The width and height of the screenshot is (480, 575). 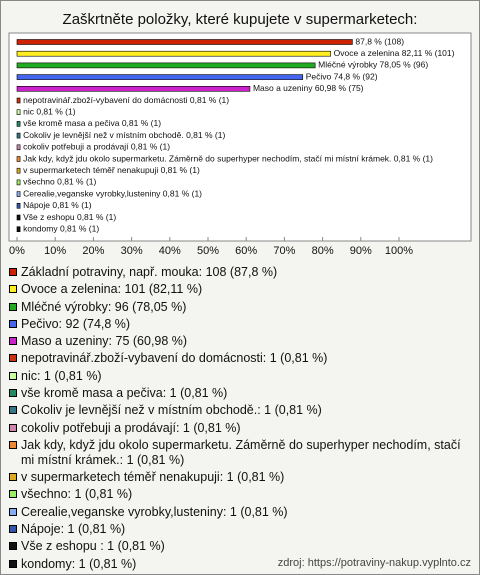 What do you see at coordinates (342, 76) in the screenshot?
I see `value-label: Pečivo 74,8 % (92)` at bounding box center [342, 76].